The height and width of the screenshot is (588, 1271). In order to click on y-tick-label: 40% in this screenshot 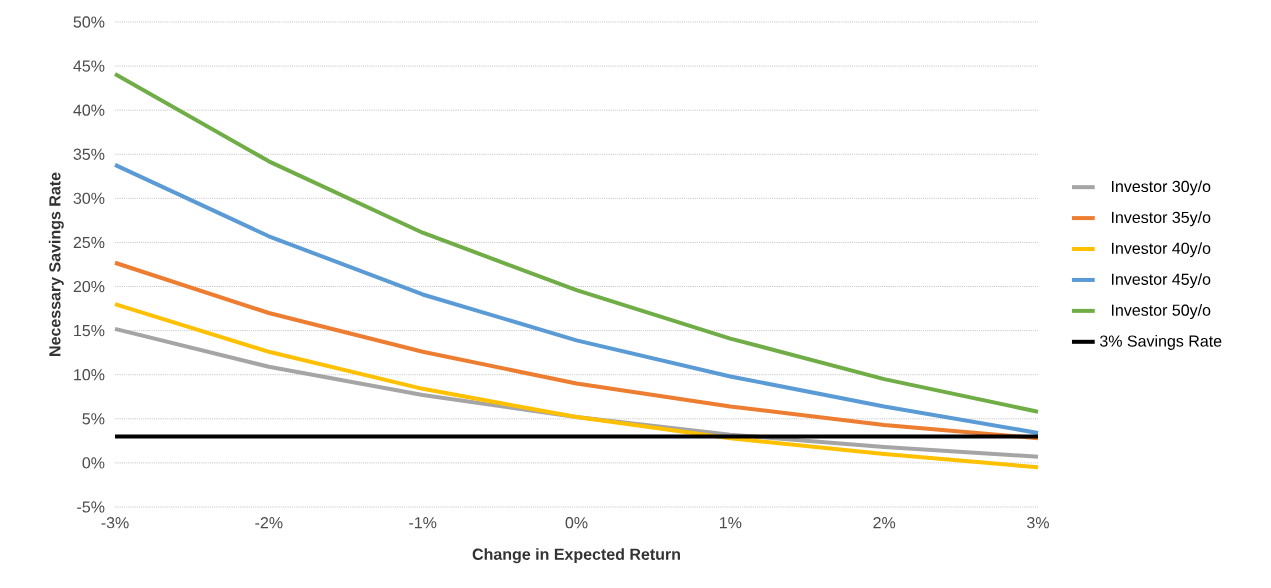, I will do `click(89, 110)`.